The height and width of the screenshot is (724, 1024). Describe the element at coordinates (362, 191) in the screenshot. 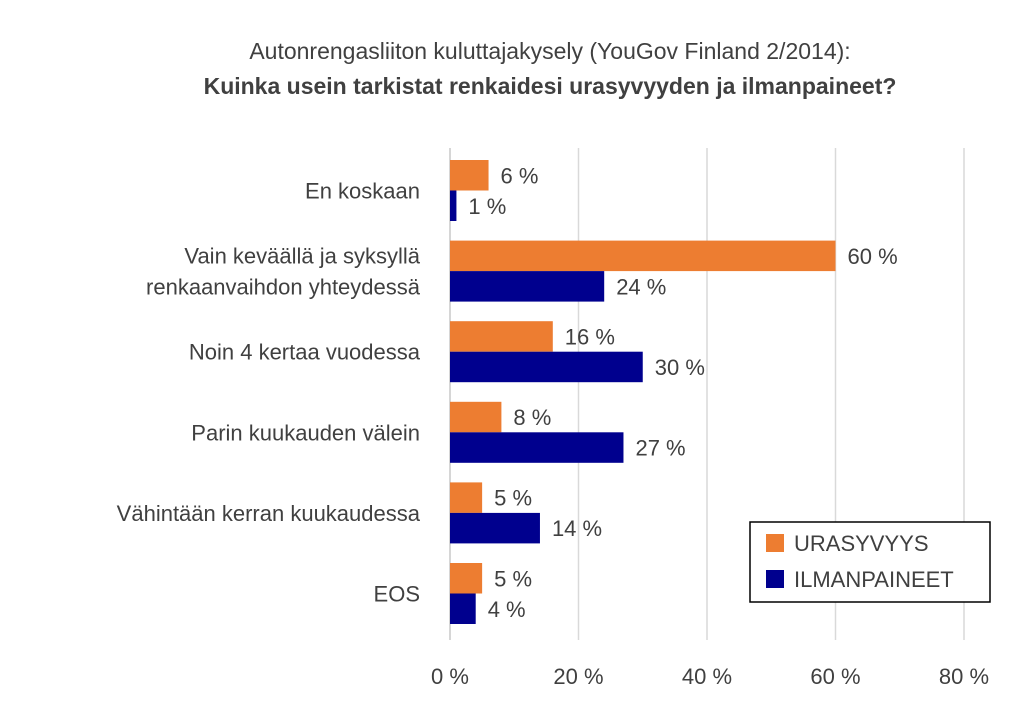

I see `category-label: En koskaan` at that location.